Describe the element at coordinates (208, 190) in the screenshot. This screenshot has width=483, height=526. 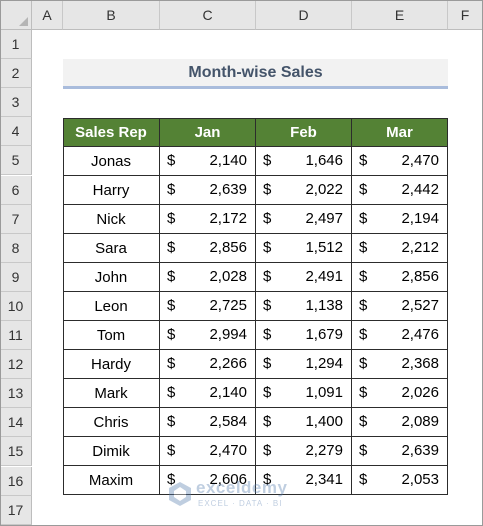
I see `jan-sales-cell: $2,639` at that location.